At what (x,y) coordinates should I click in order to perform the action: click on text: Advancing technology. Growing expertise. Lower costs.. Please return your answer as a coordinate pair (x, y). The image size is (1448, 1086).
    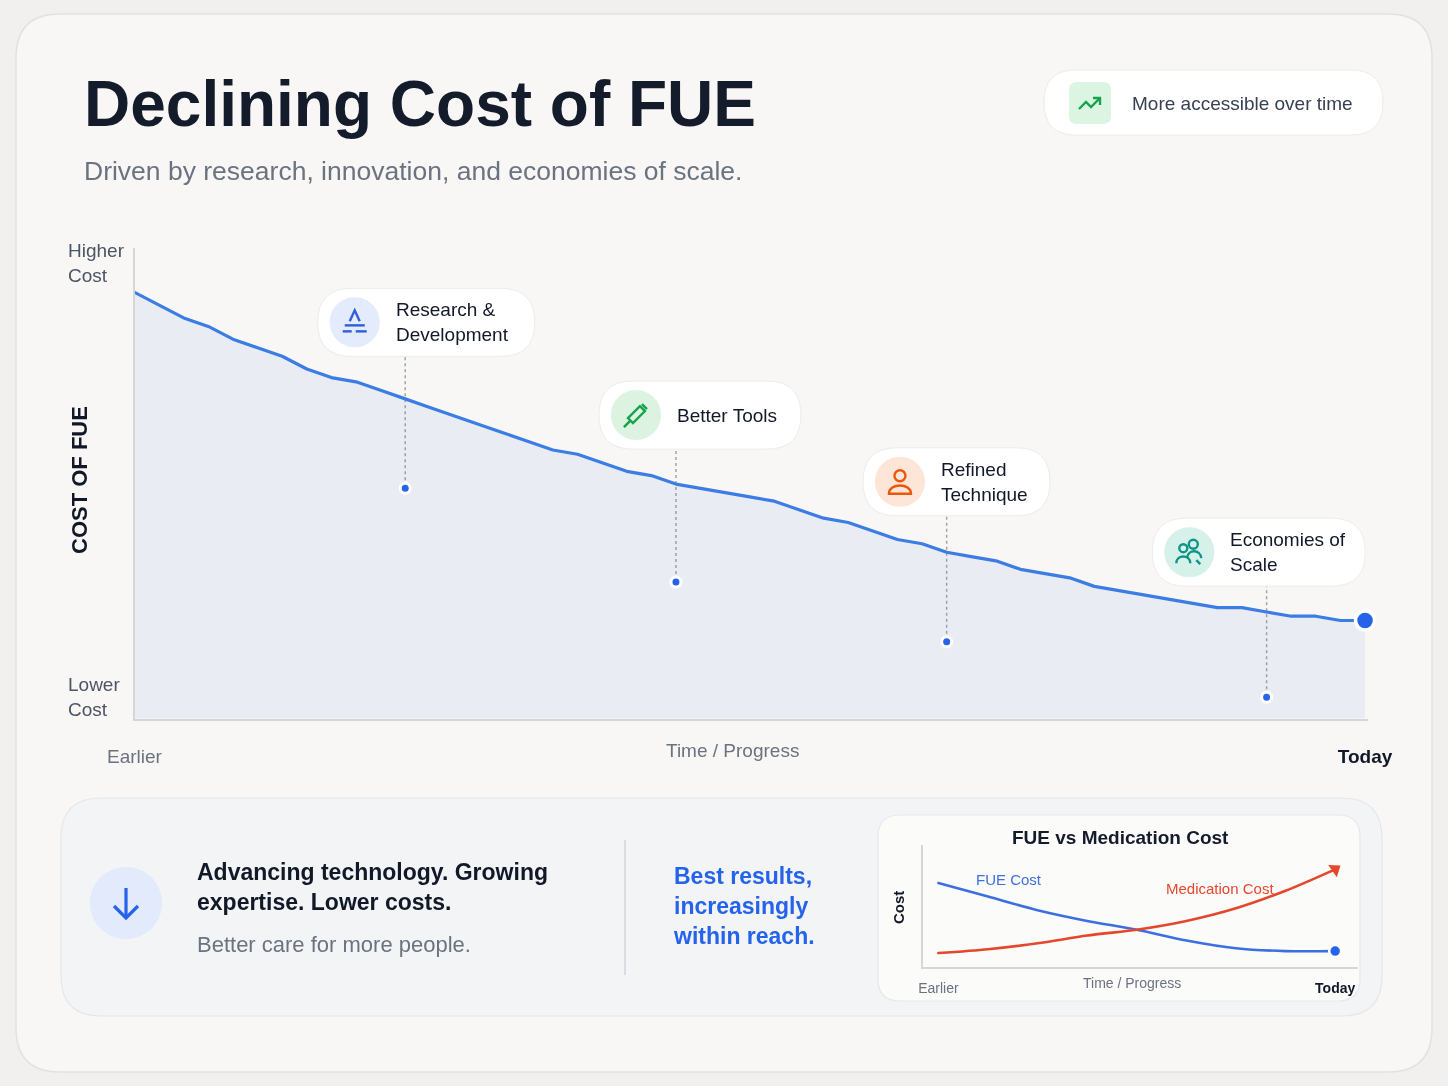
    Looking at the image, I should click on (372, 887).